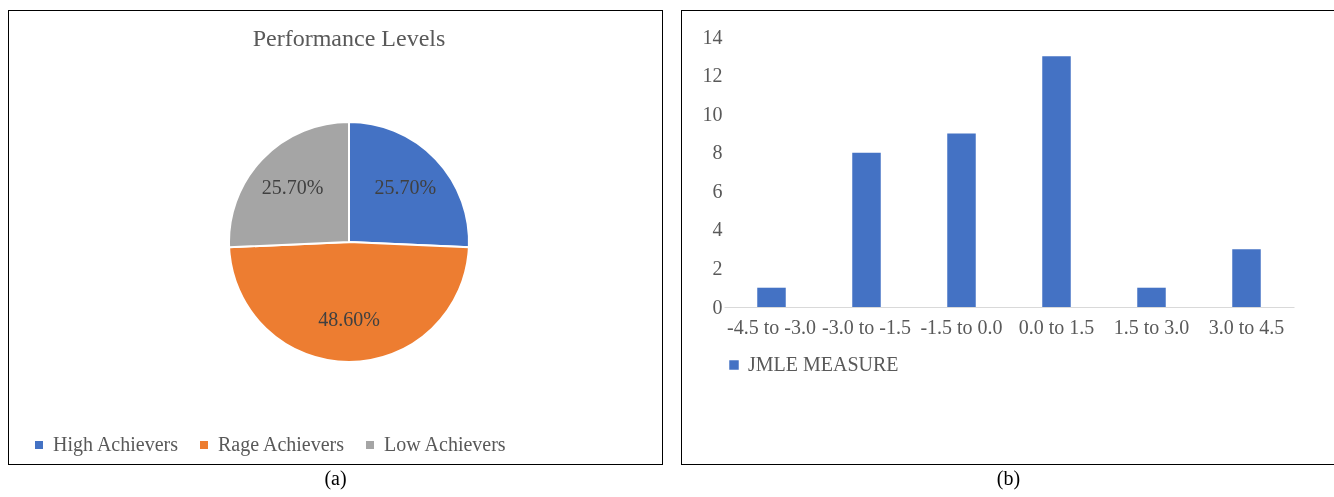 The width and height of the screenshot is (1334, 497). Describe the element at coordinates (712, 36) in the screenshot. I see `y-tick-label: 14` at that location.